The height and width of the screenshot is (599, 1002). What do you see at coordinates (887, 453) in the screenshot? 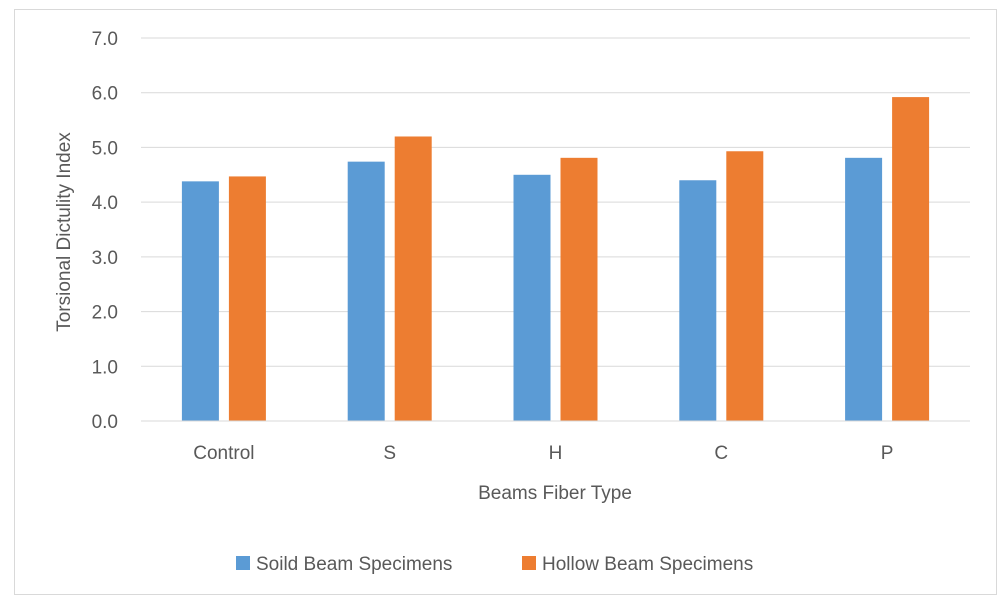
I see `x-tick-label: P` at bounding box center [887, 453].